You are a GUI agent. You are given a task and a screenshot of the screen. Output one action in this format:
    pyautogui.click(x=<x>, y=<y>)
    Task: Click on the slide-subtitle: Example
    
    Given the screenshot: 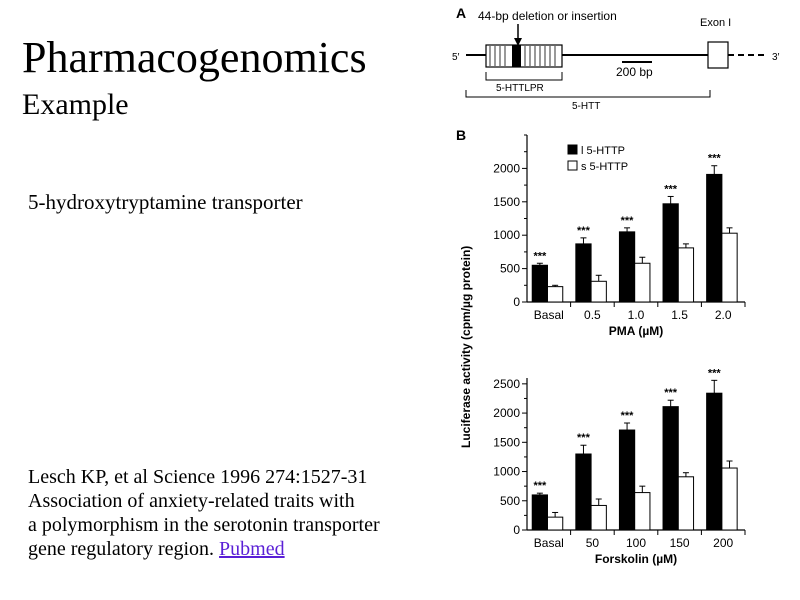 What is the action you would take?
    pyautogui.click(x=75, y=104)
    